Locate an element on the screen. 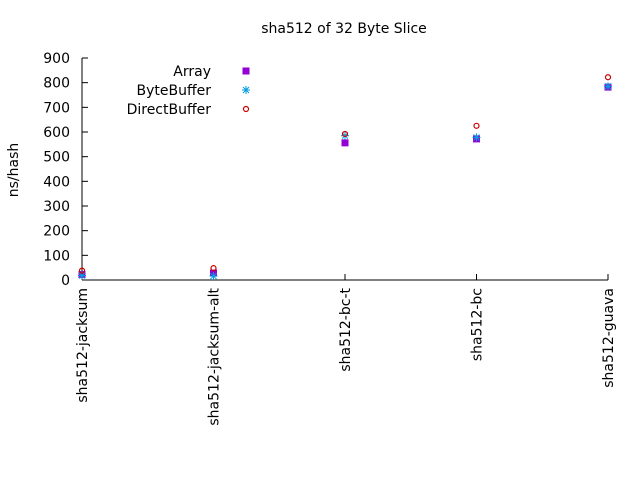  x-tick-label: sha512-bc is located at coordinates (478, 324).